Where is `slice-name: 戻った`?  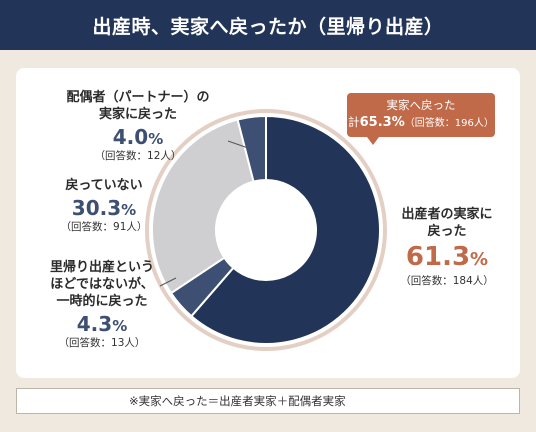 slice-name: 戻った is located at coordinates (447, 231).